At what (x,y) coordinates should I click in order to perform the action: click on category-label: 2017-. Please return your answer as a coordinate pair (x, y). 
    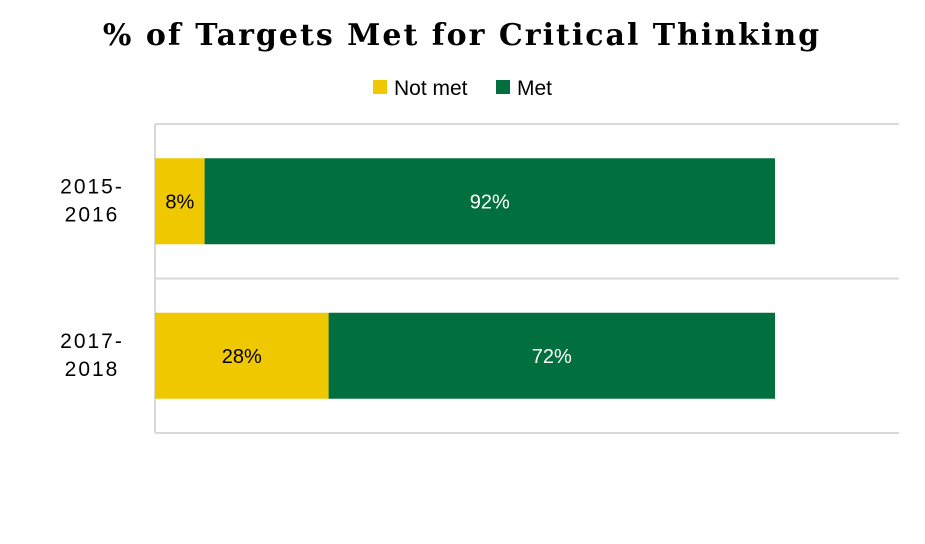
    Looking at the image, I should click on (92, 341).